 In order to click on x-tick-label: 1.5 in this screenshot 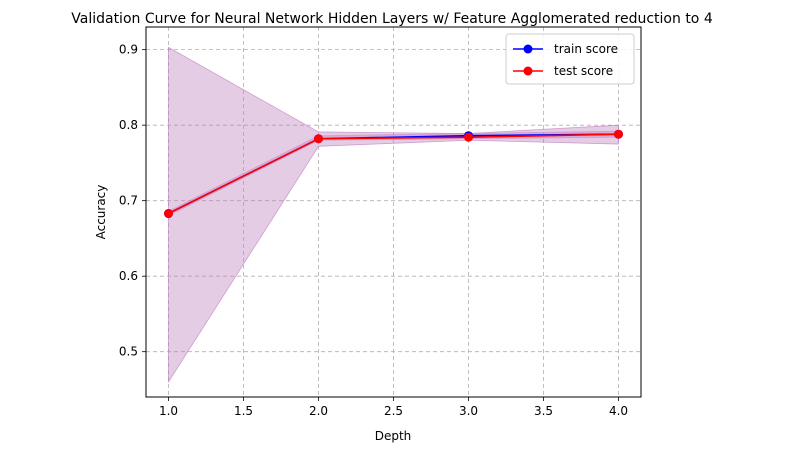, I will do `click(243, 411)`.